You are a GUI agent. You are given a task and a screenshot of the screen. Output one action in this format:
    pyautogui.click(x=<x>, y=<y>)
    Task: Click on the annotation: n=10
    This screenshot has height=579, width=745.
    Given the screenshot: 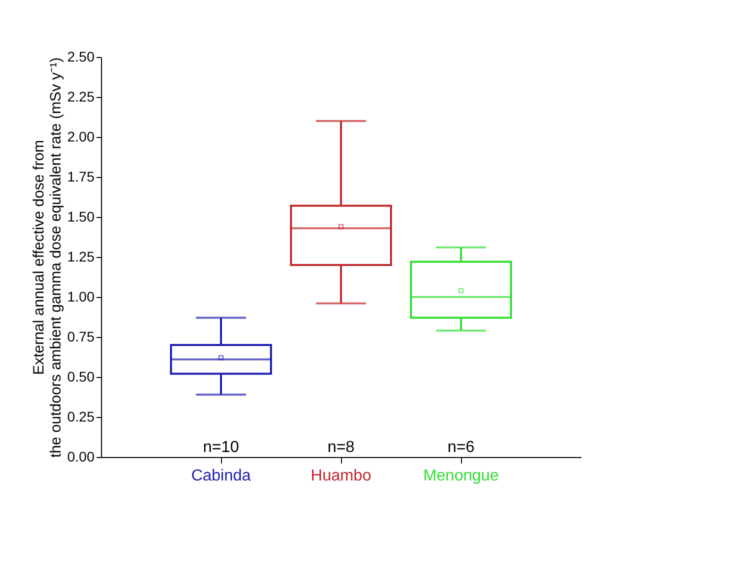 What is the action you would take?
    pyautogui.click(x=221, y=447)
    